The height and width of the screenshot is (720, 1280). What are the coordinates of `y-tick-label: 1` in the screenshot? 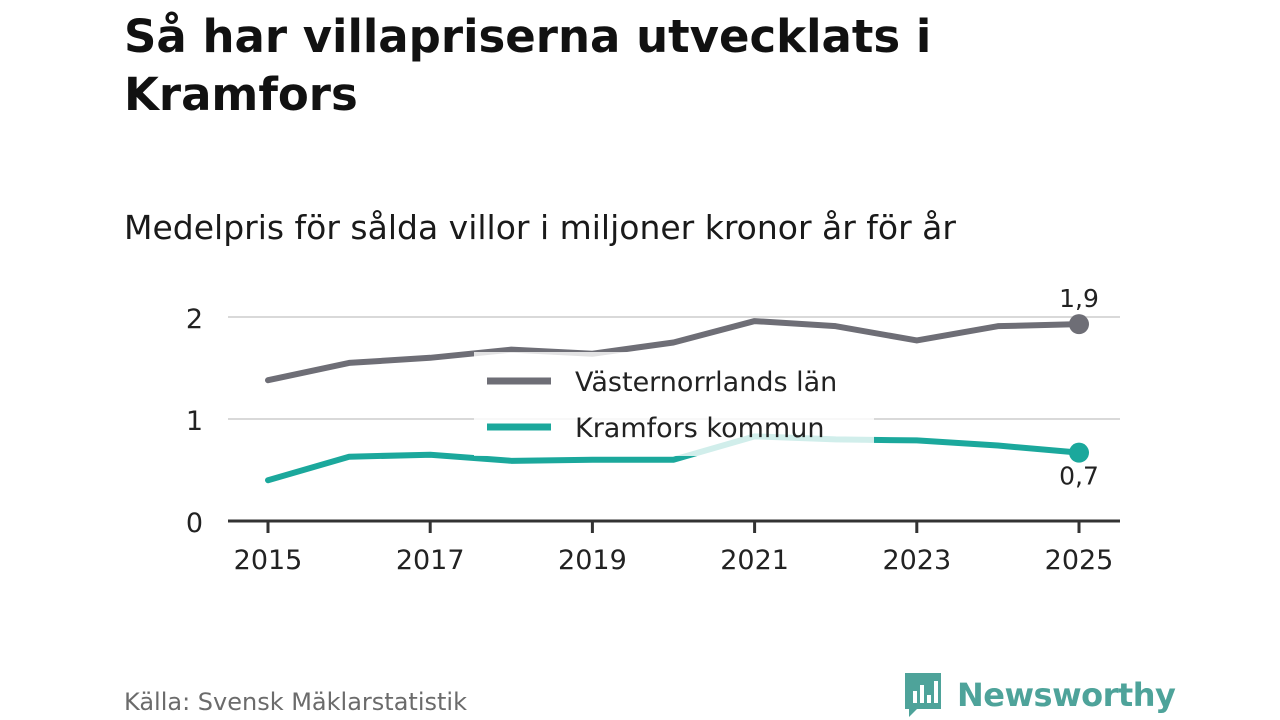 It's located at (194, 421).